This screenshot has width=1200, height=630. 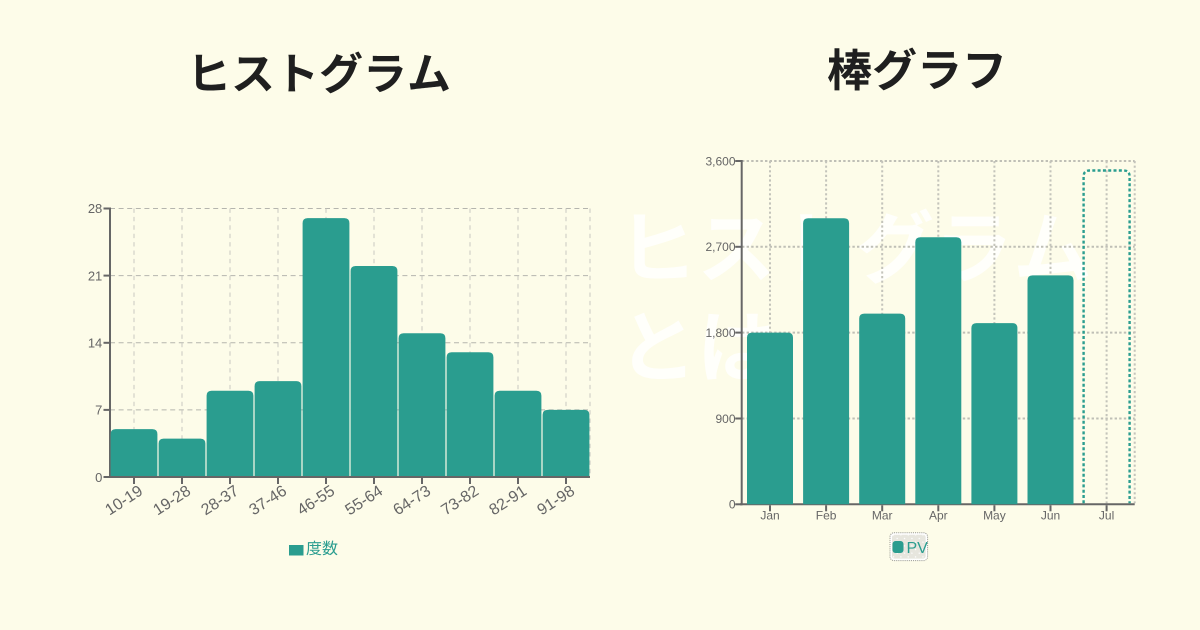 What do you see at coordinates (720, 161) in the screenshot?
I see `svg-text: 3,600` at bounding box center [720, 161].